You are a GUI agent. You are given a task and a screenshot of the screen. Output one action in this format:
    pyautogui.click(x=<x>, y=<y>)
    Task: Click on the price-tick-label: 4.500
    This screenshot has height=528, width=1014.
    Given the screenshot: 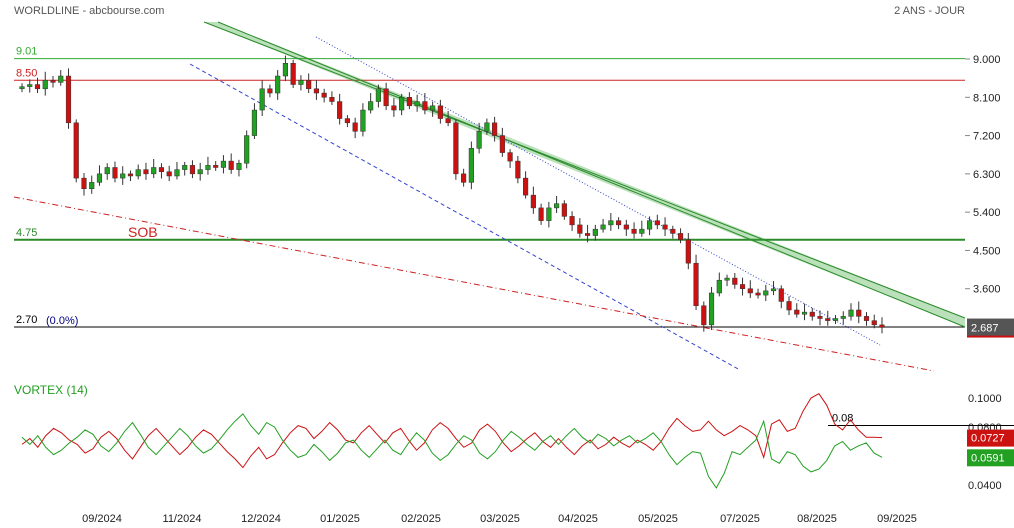 What is the action you would take?
    pyautogui.click(x=987, y=251)
    